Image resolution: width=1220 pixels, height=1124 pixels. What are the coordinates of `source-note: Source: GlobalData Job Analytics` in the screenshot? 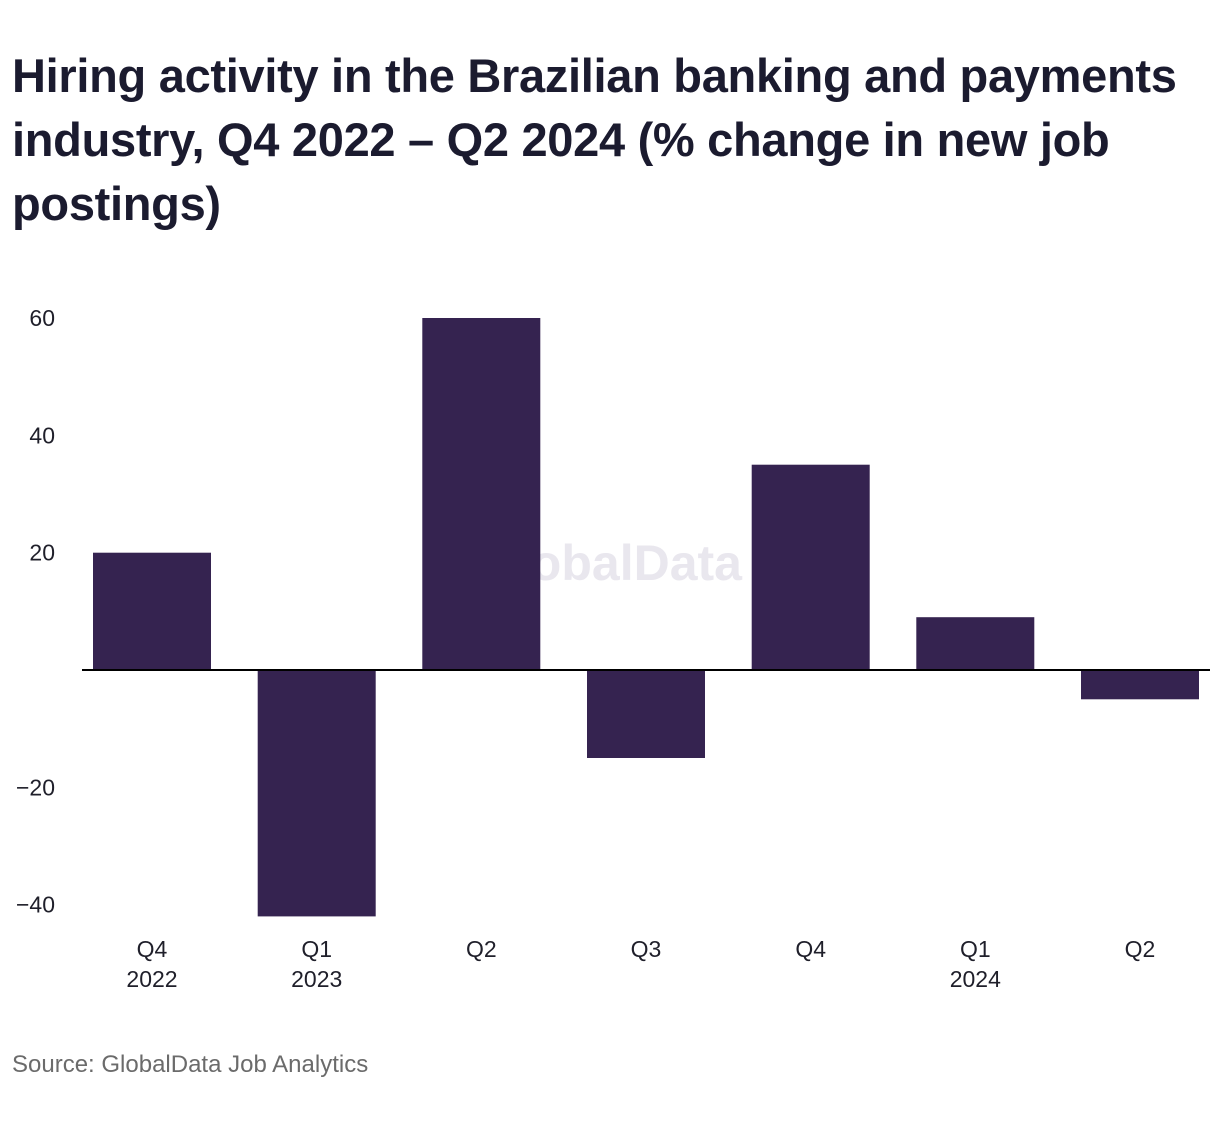 It's located at (190, 1064).